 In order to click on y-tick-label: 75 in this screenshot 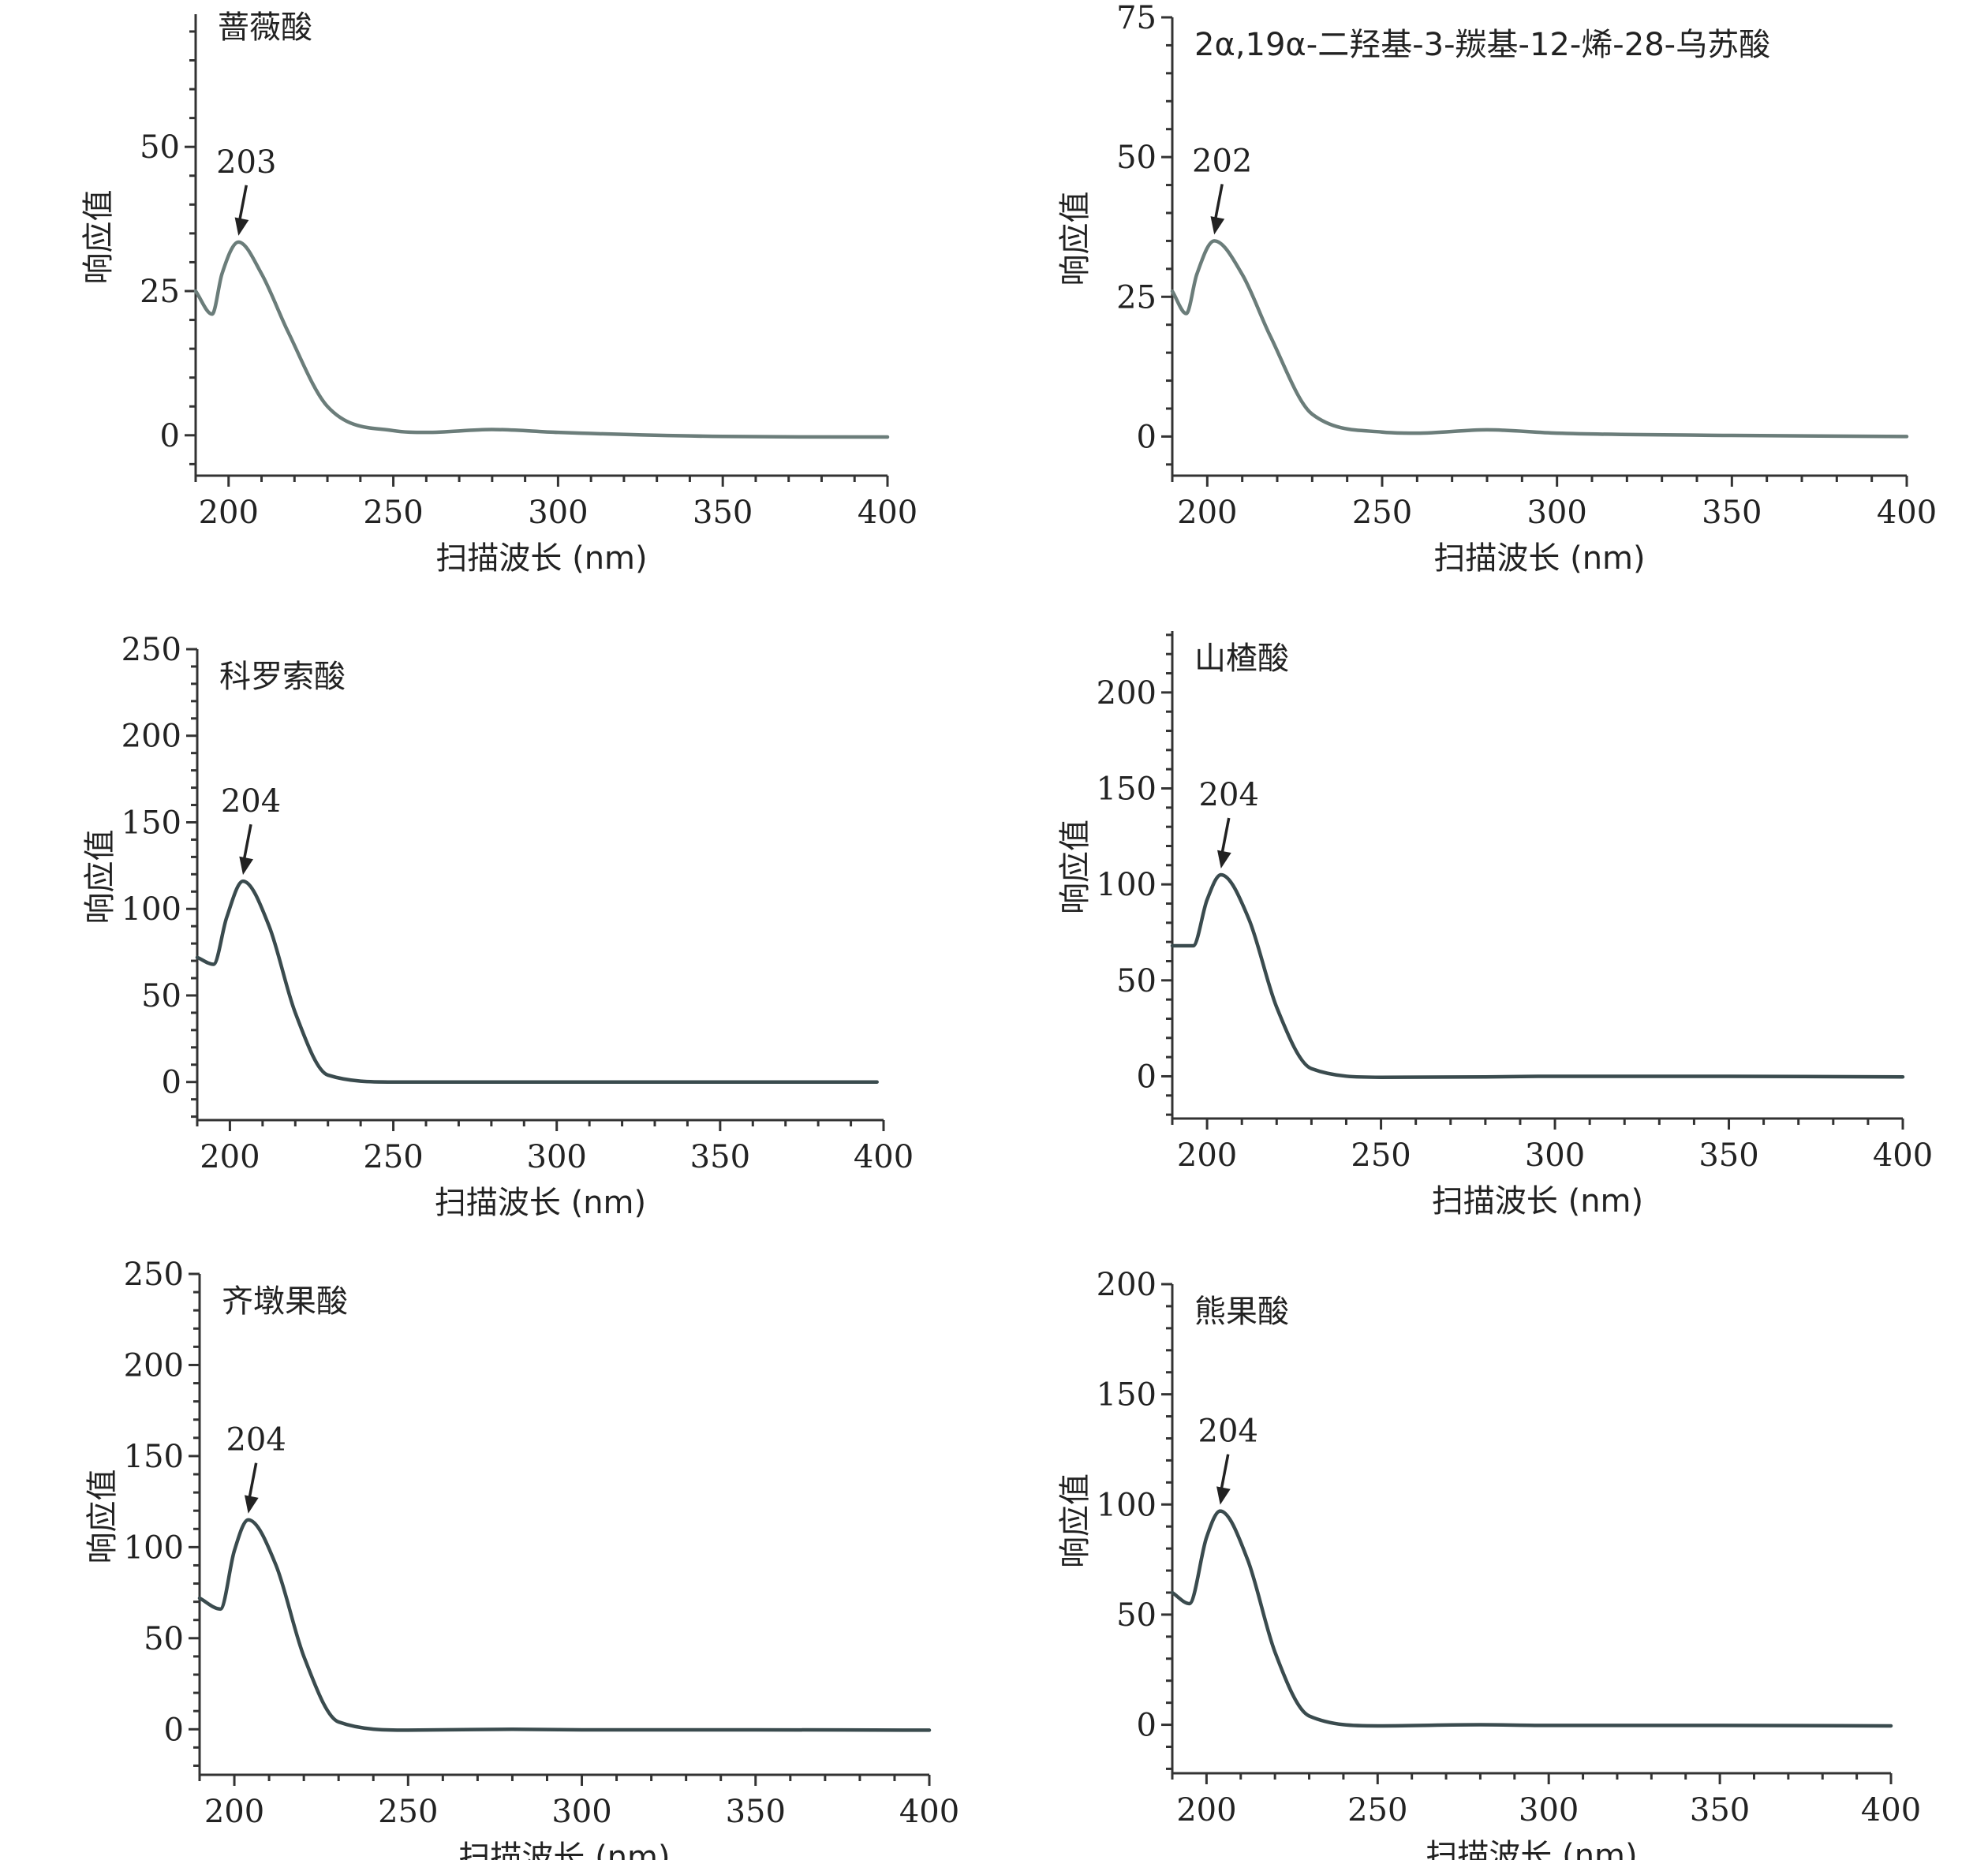, I will do `click(1137, 18)`.